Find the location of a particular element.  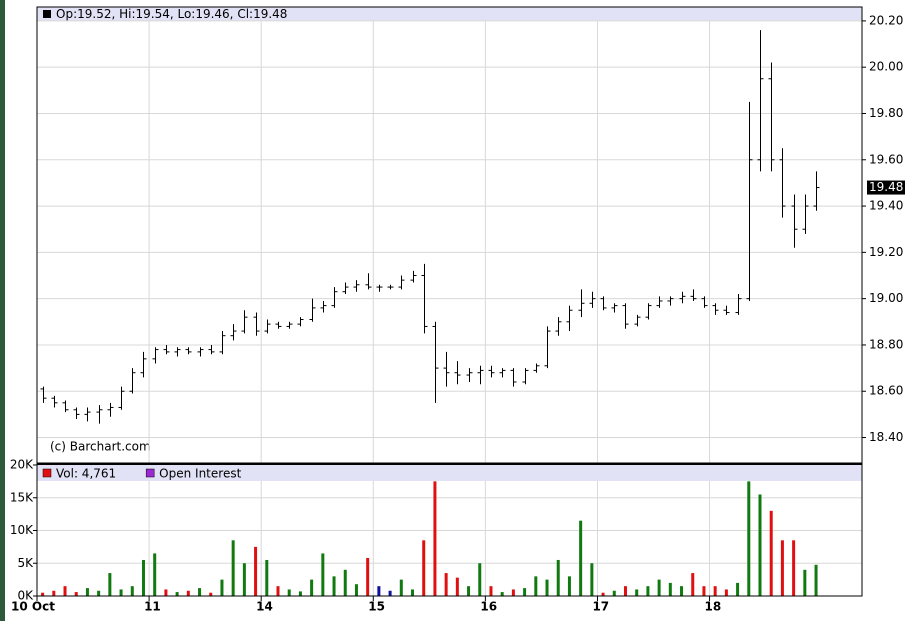

legend-label: Open Interest is located at coordinates (200, 474).